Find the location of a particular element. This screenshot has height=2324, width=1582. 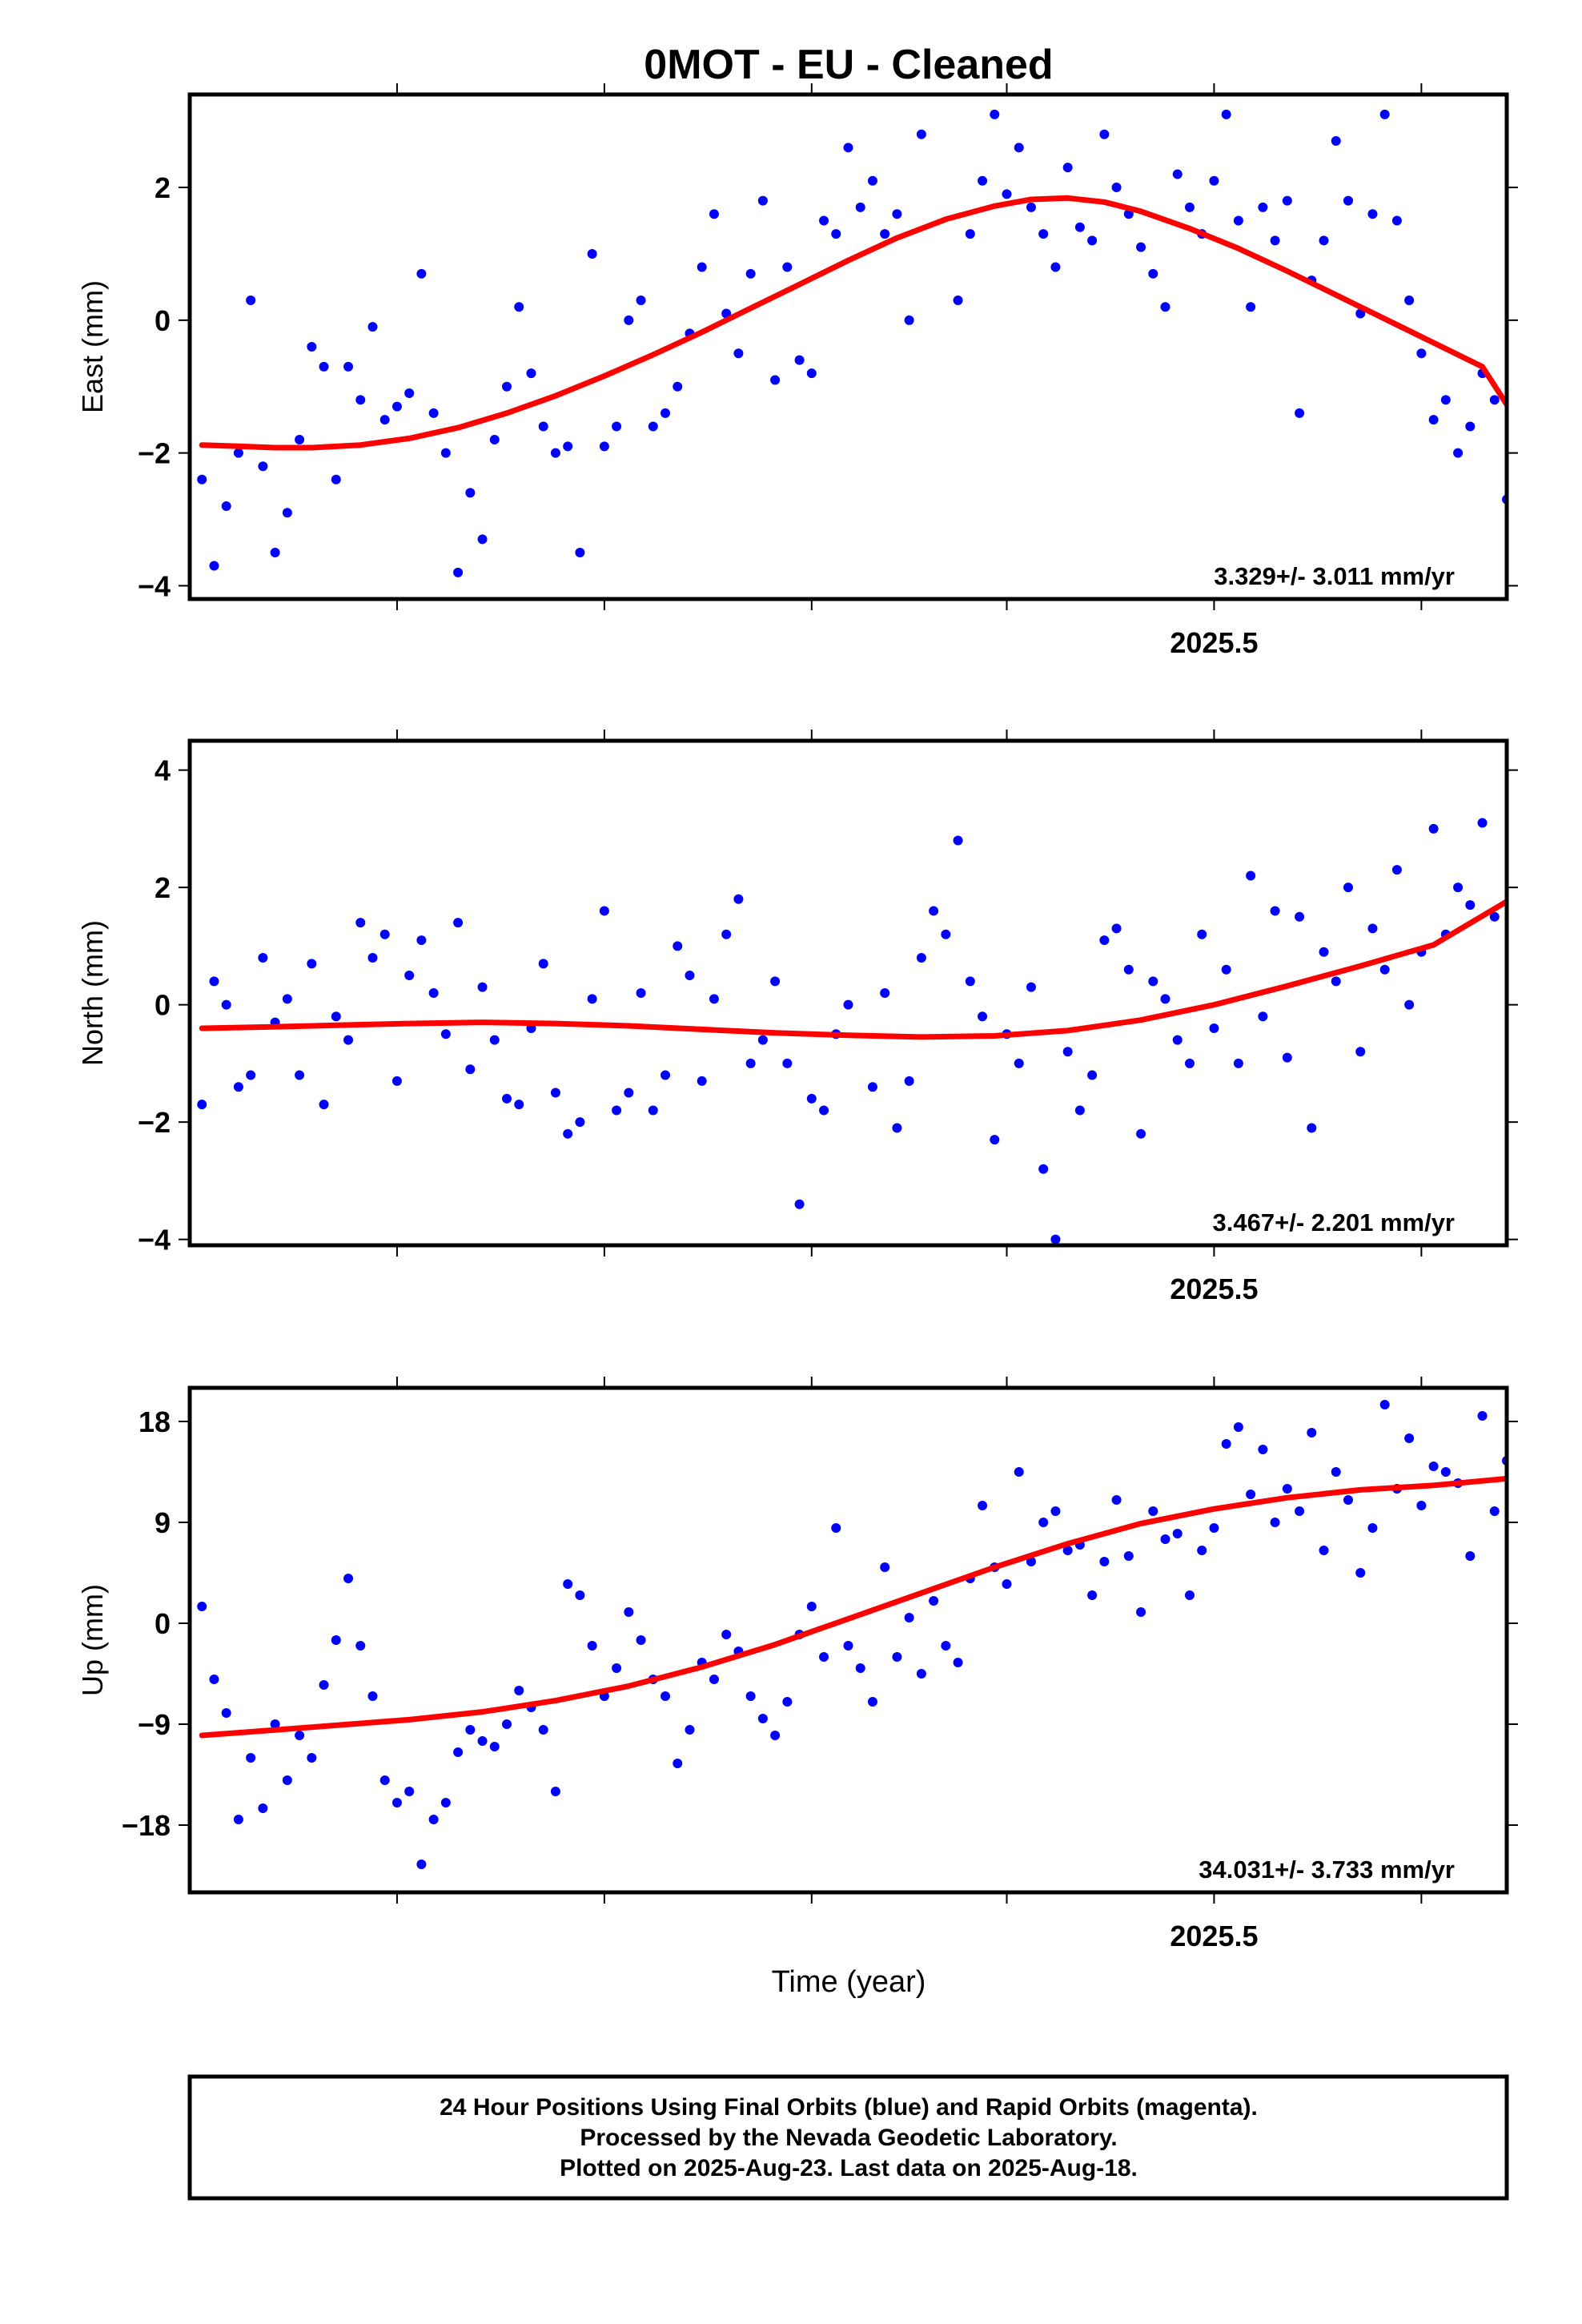

y-tick-label: 4 is located at coordinates (163, 770).